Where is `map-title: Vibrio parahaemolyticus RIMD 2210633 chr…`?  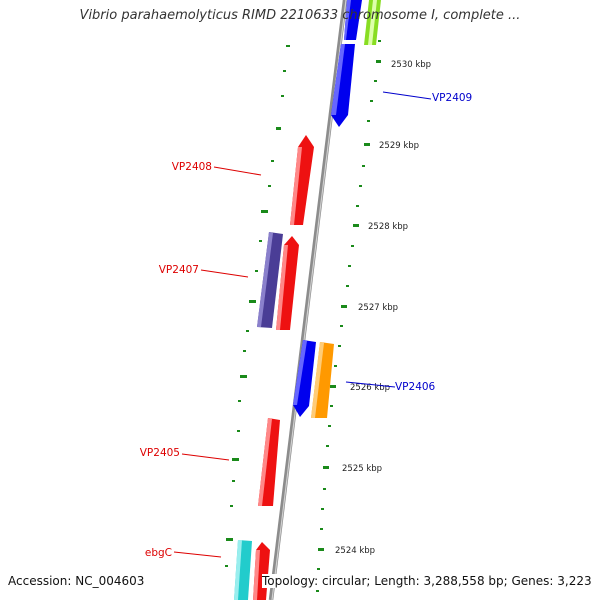
map-title: Vibrio parahaemolyticus RIMD 2210633 chr… is located at coordinates (300, 15).